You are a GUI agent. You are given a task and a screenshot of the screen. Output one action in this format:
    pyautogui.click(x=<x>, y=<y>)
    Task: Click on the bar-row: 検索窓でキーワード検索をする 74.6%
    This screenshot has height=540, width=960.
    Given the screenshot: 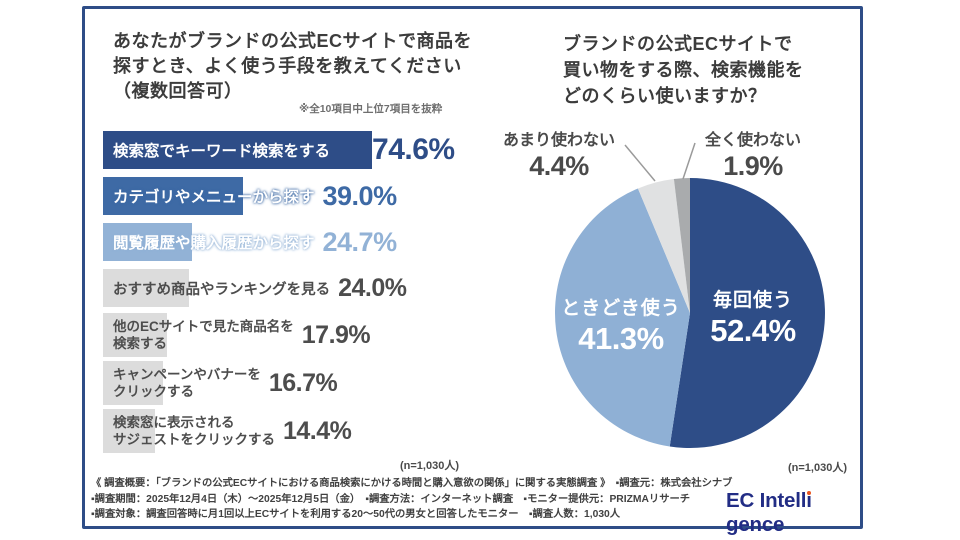 What is the action you would take?
    pyautogui.click(x=299, y=150)
    